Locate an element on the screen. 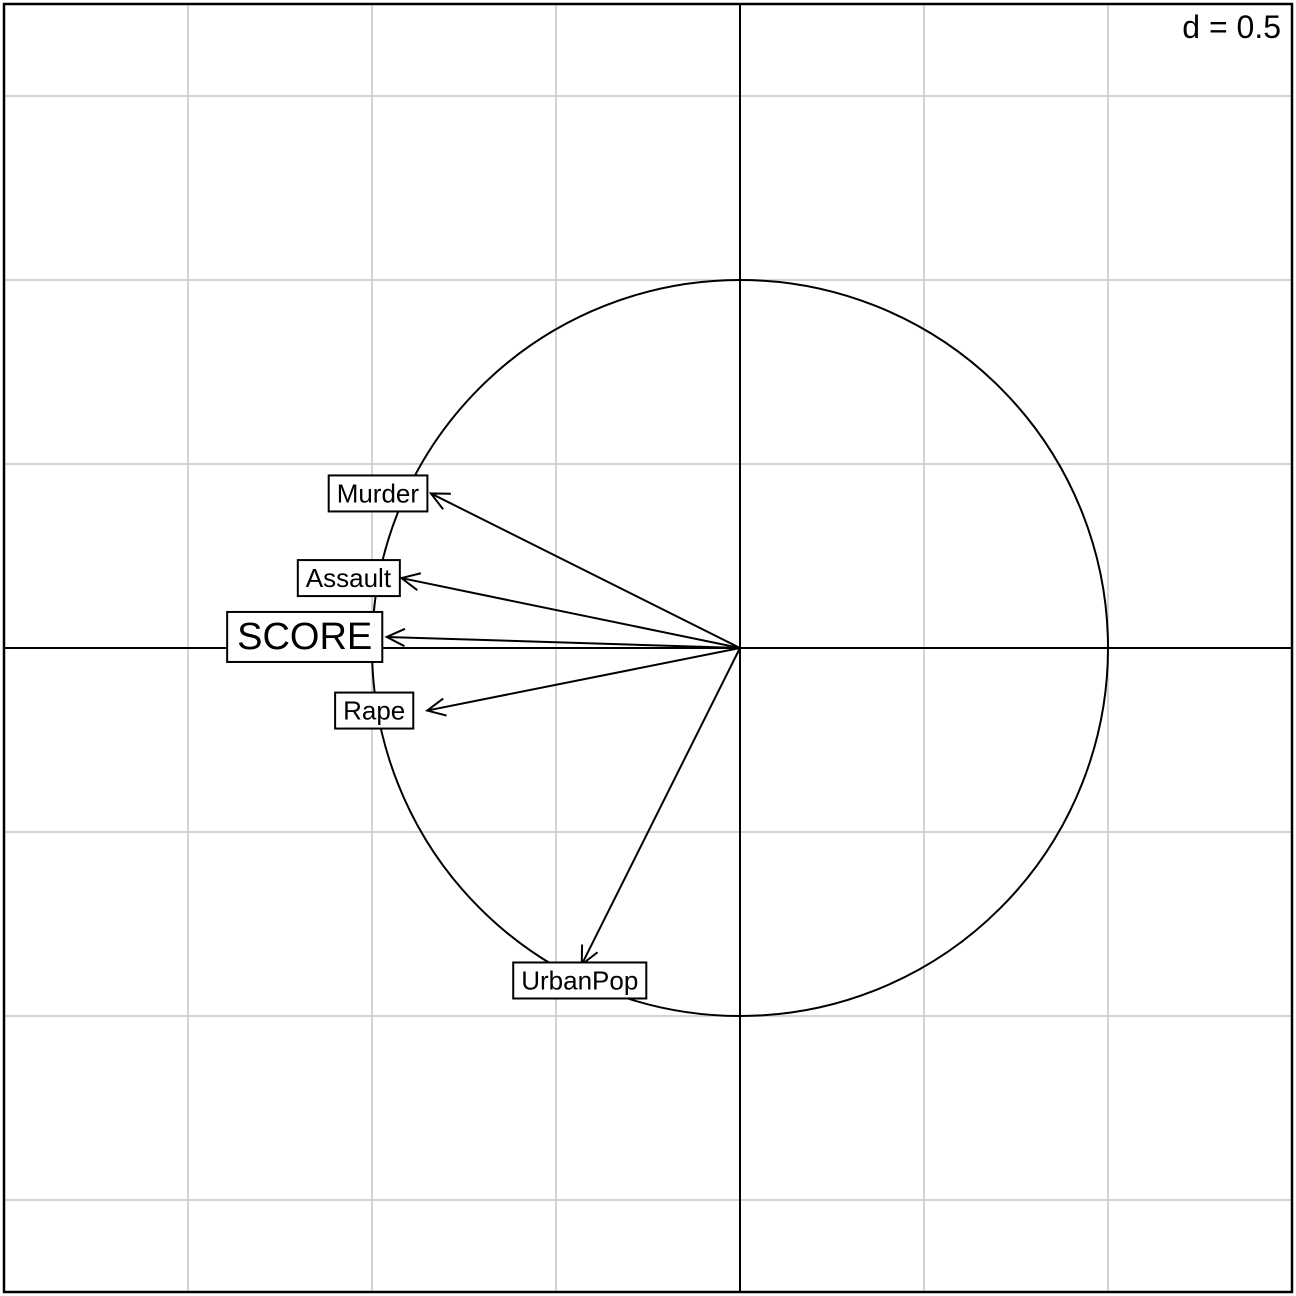  label-murder: Murder is located at coordinates (378, 493).